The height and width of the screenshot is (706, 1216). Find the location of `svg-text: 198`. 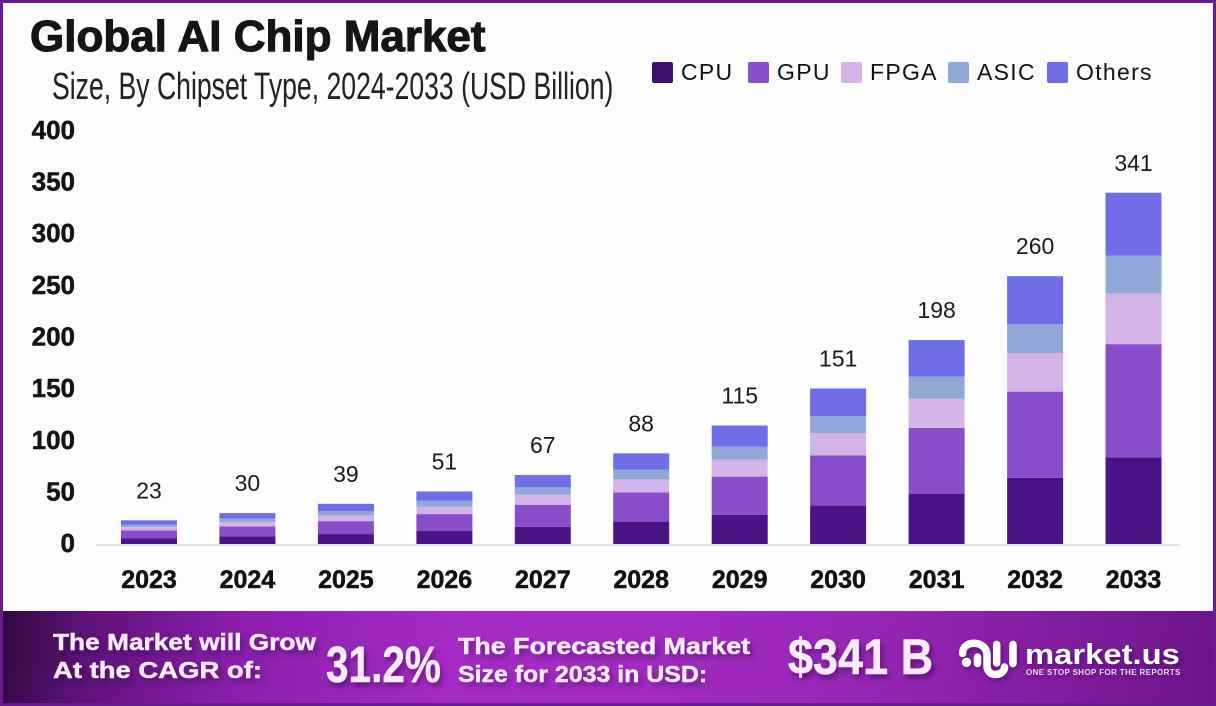

svg-text: 198 is located at coordinates (936, 310).